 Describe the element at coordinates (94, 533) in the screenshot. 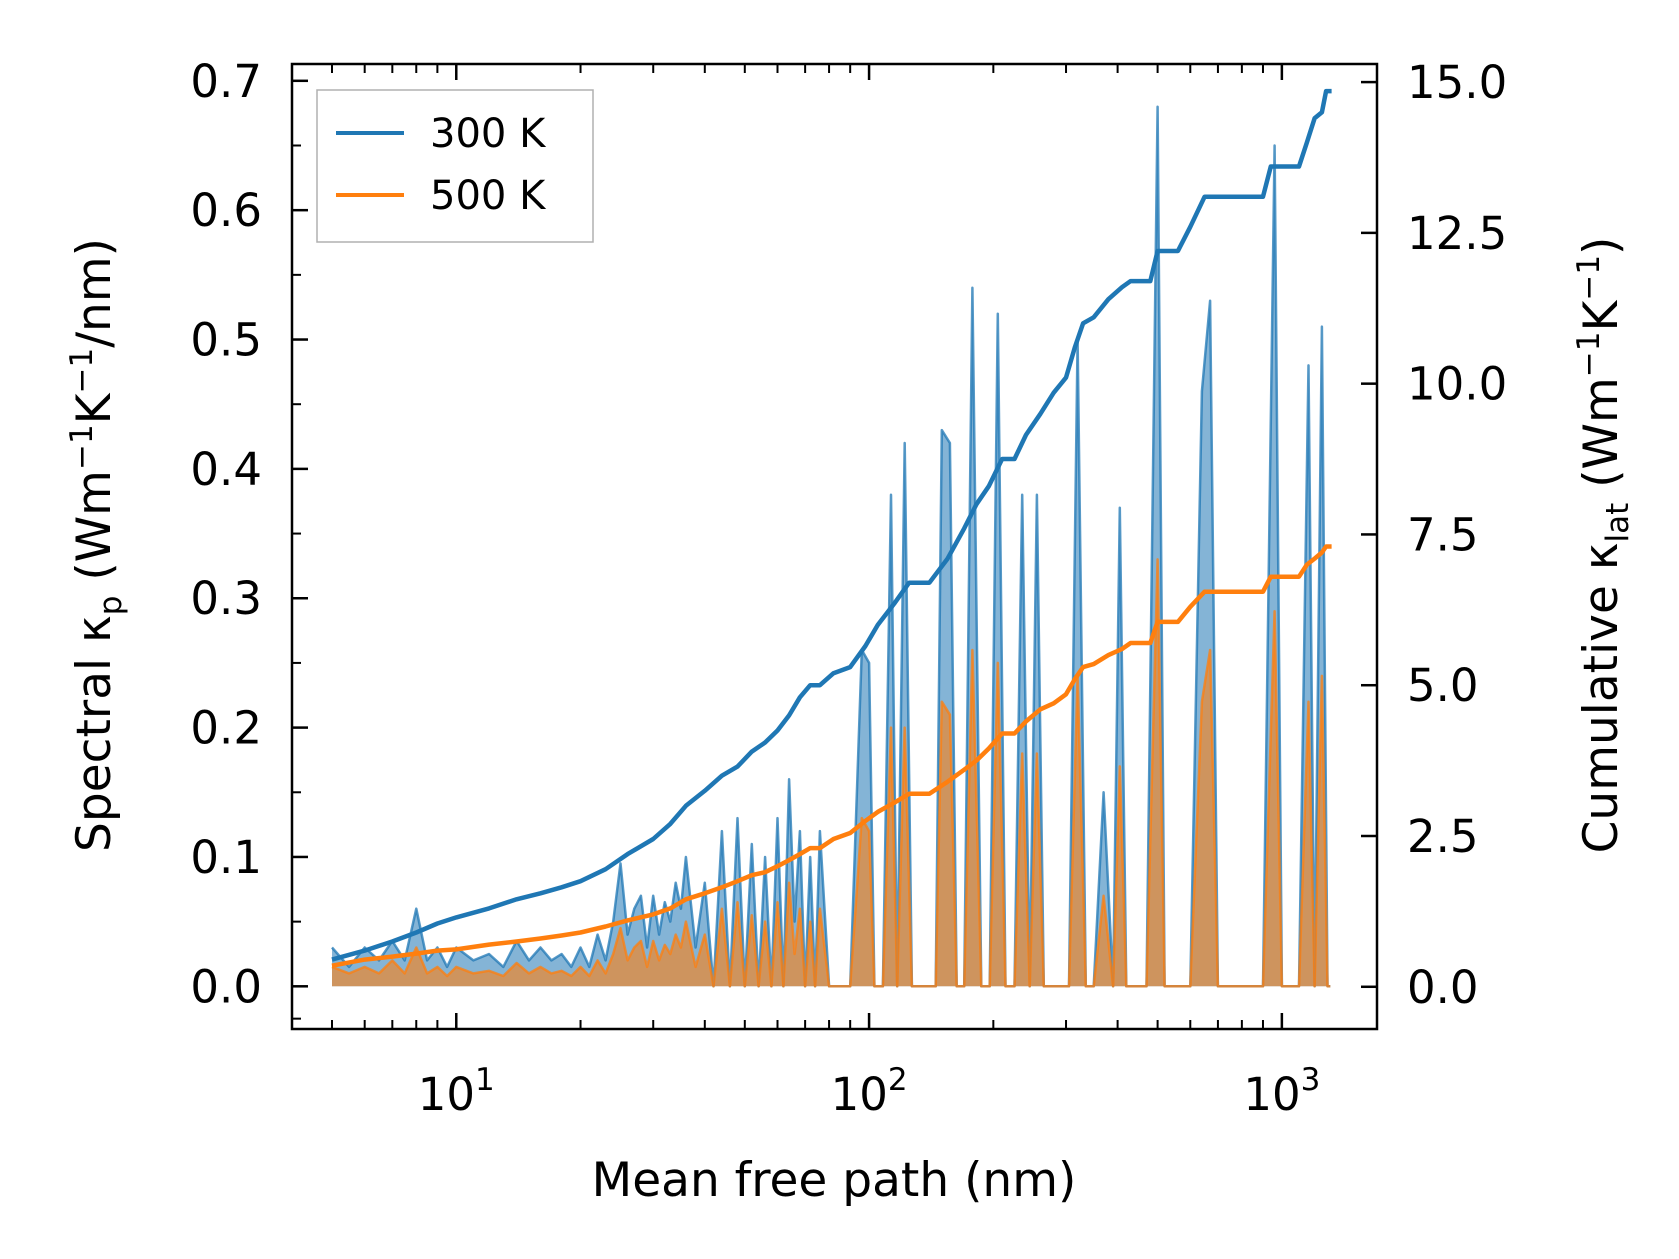

I see `y-left-title-unit-open: (Wm` at that location.